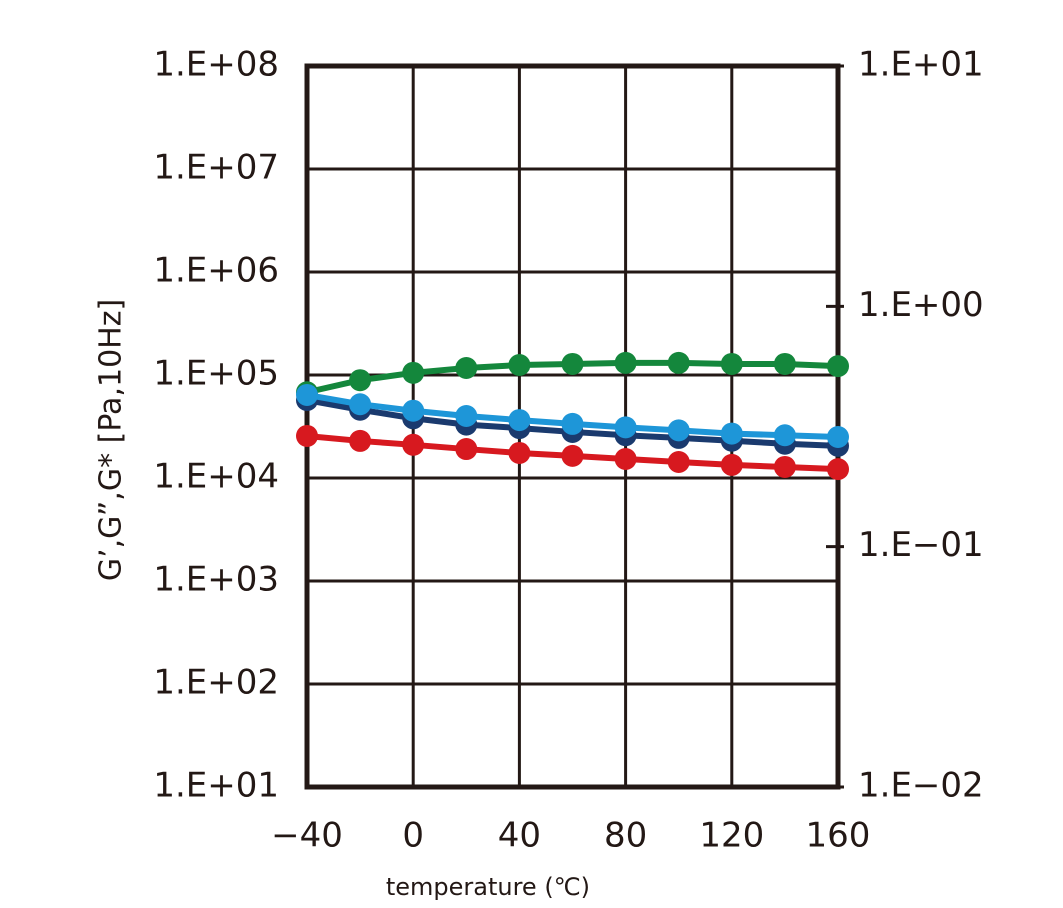  Describe the element at coordinates (216, 477) in the screenshot. I see `y-tick-label: 1.E+04` at that location.